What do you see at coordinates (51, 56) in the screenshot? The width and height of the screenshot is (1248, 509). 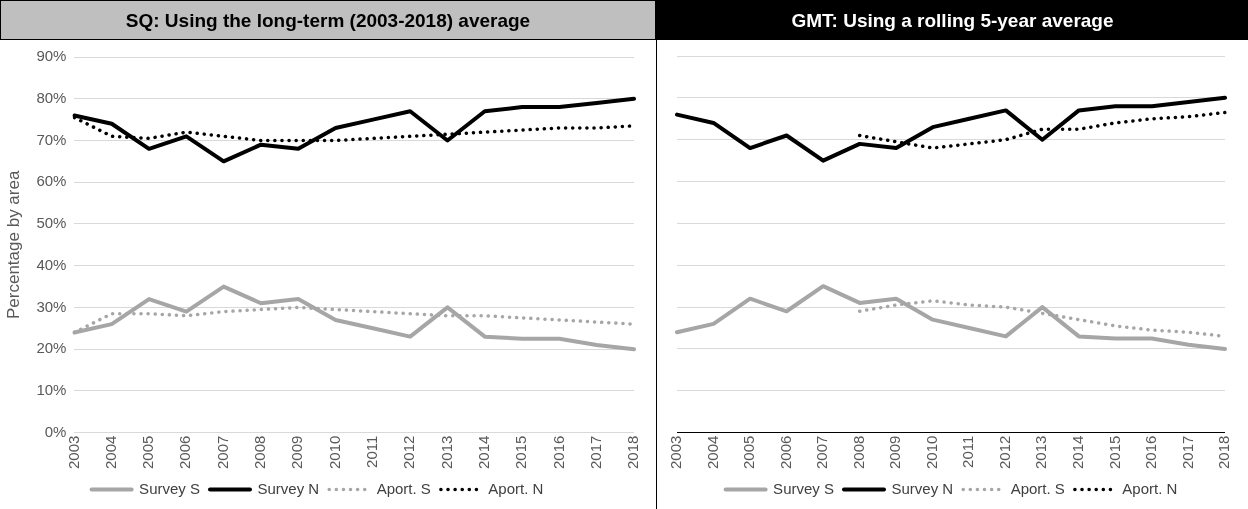 I see `y-tick-label: 90%` at bounding box center [51, 56].